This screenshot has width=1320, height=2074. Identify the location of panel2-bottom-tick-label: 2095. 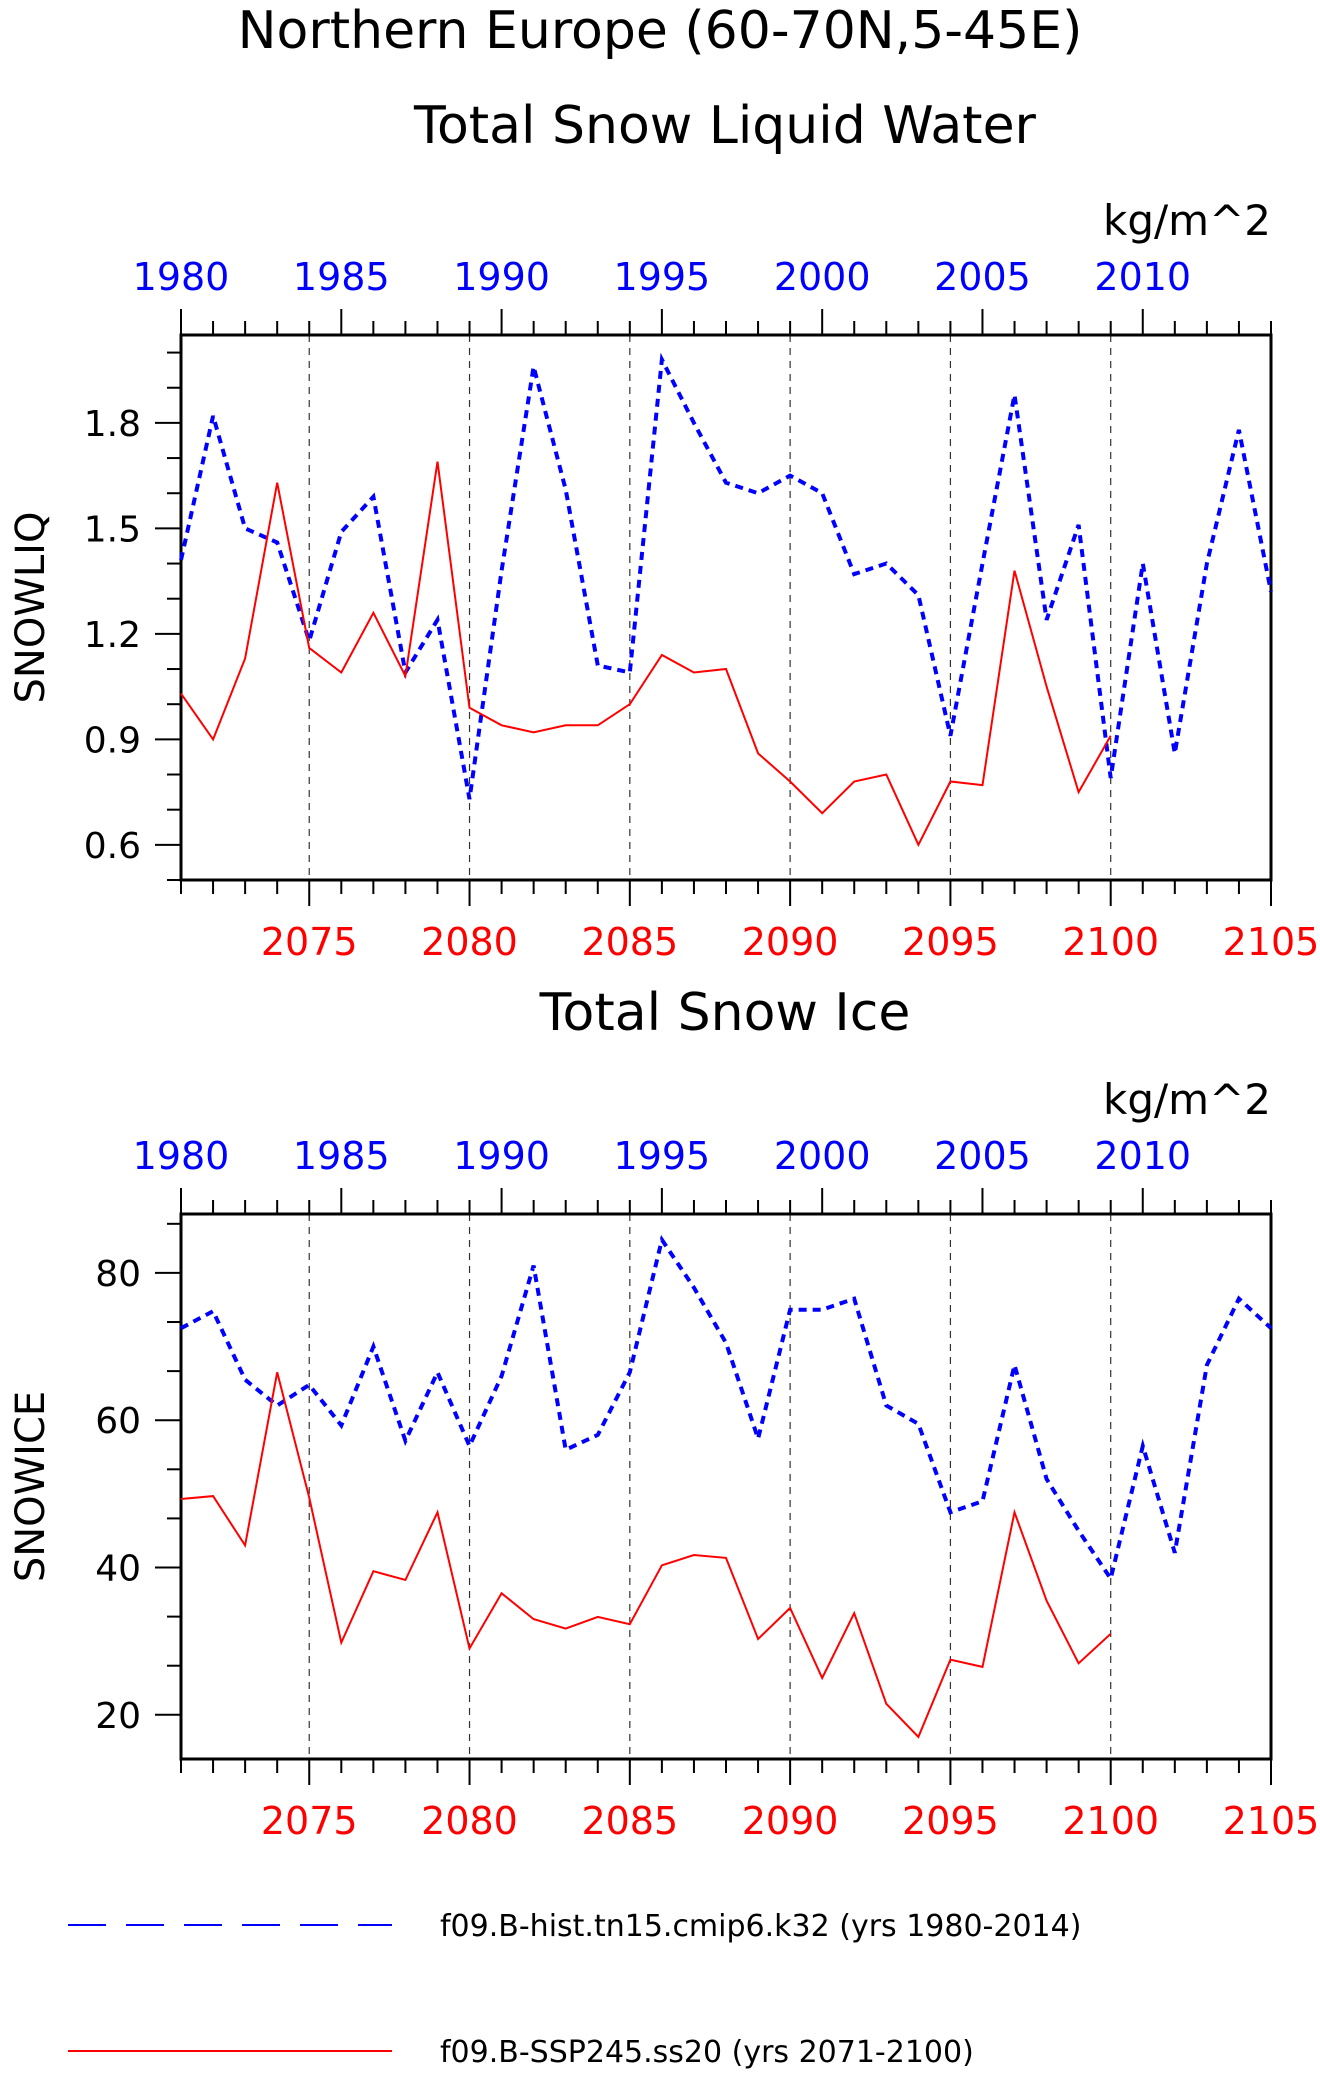
(950, 1821).